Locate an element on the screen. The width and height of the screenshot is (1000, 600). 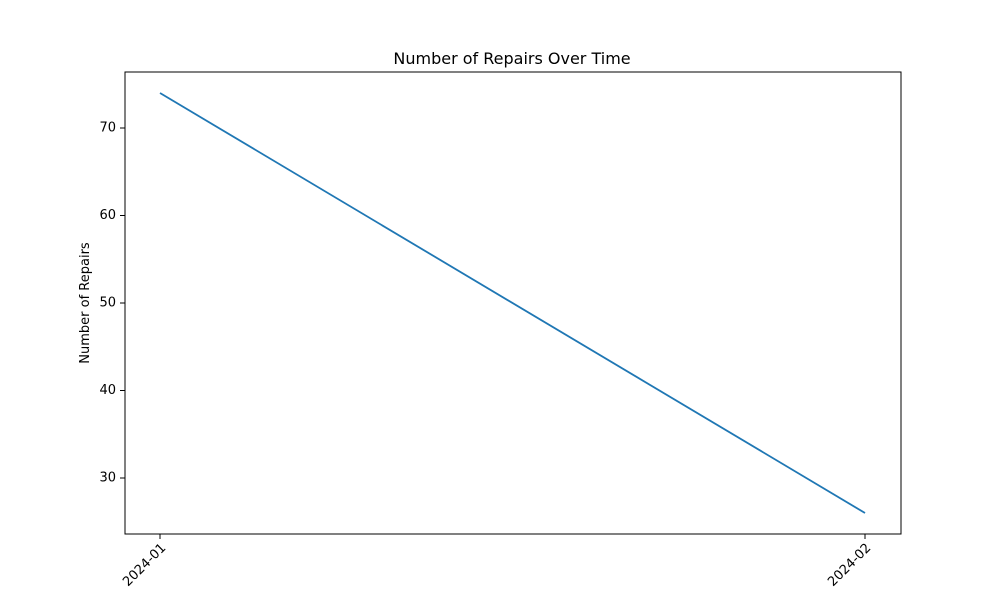
y-tick-label: 60 is located at coordinates (107, 215).